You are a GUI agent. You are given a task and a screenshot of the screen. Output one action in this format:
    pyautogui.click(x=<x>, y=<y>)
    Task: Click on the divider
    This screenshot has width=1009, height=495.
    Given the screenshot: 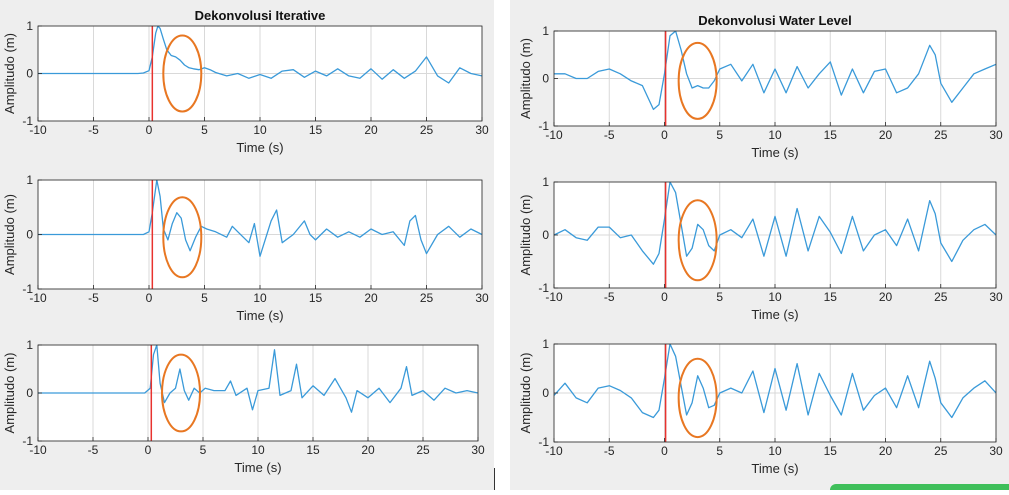 What is the action you would take?
    pyautogui.click(x=494, y=479)
    